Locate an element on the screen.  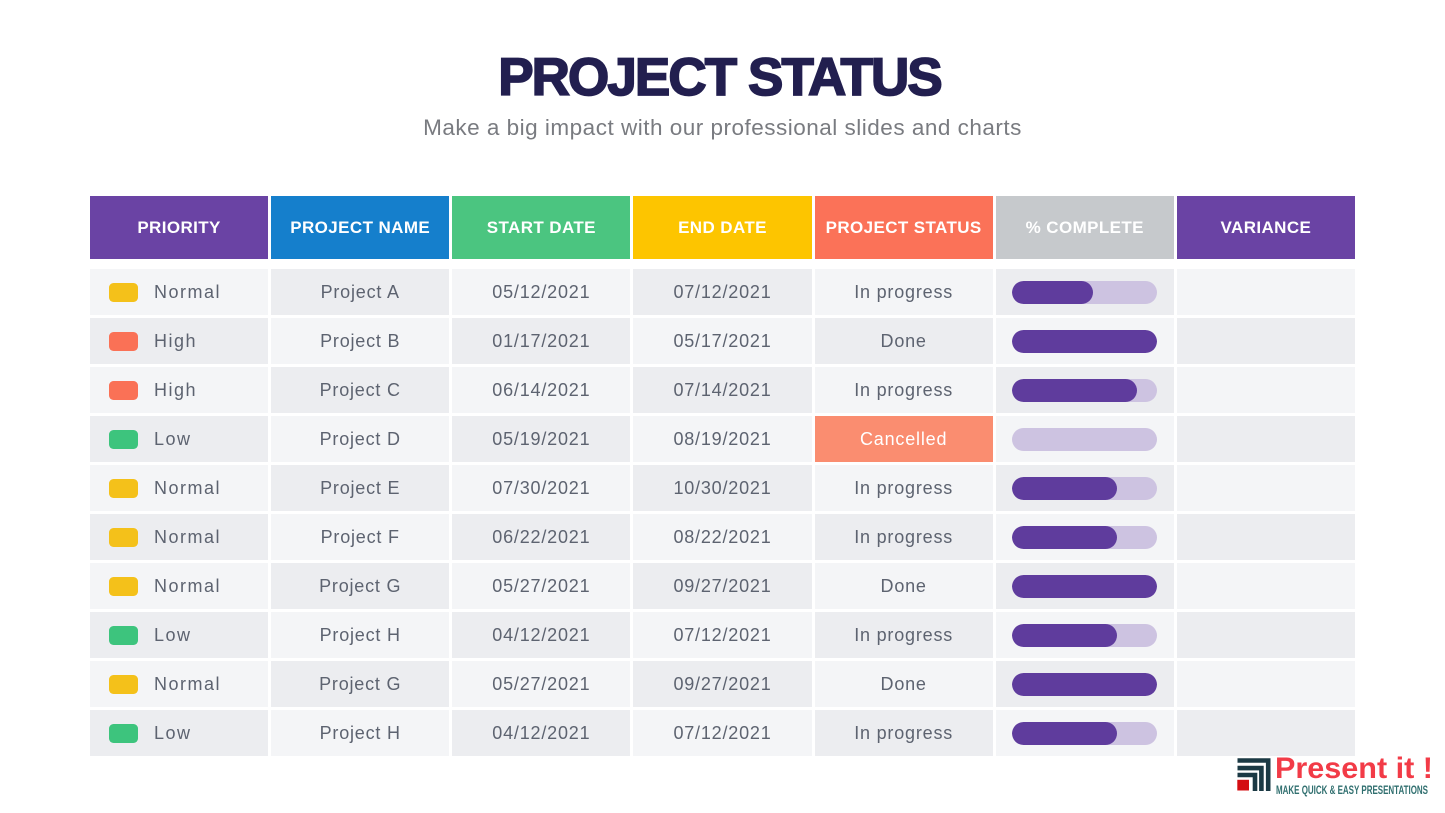
svg-text:MAKE QUICK & EASY PRESENTATION: MAKE QUICK & EASY PRESENTATIONS is located at coordinates (1352, 791).